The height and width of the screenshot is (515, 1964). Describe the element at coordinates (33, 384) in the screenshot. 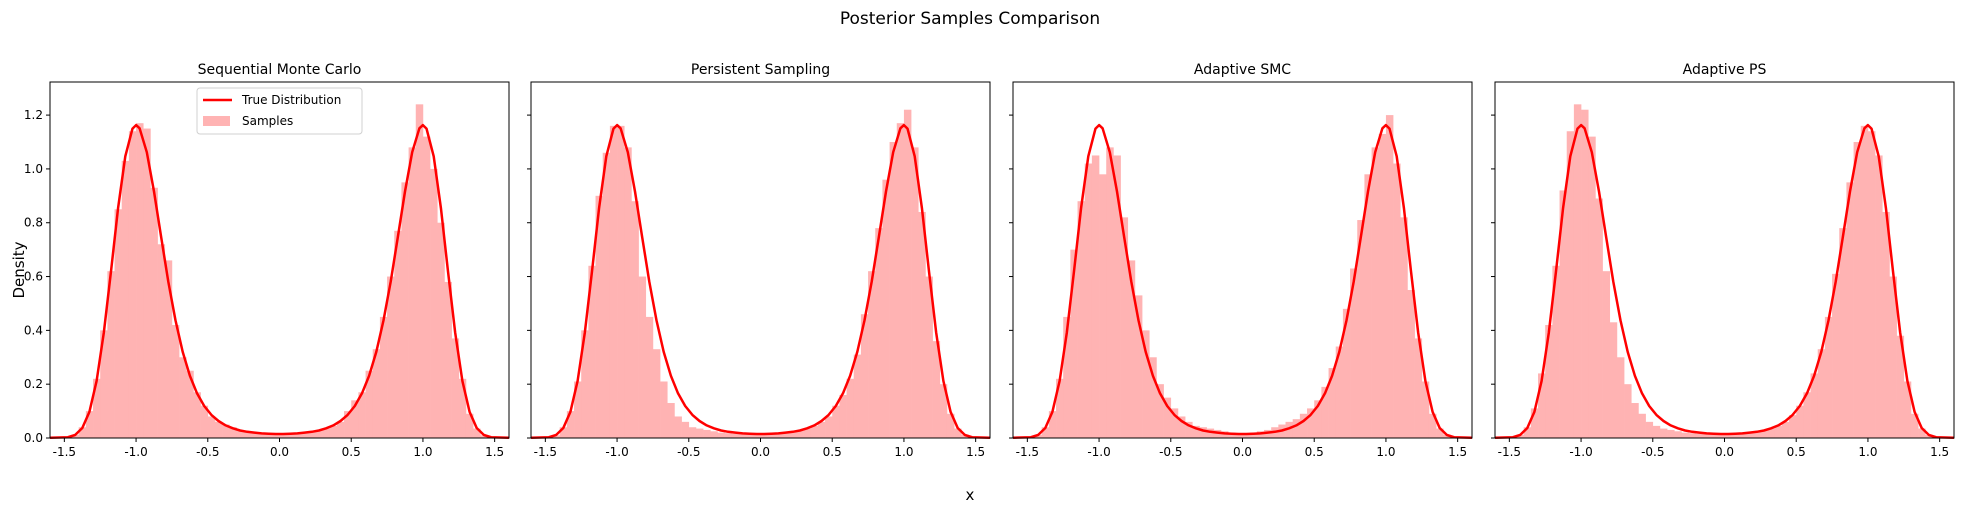

I see `y-tick-label: 0.2` at that location.